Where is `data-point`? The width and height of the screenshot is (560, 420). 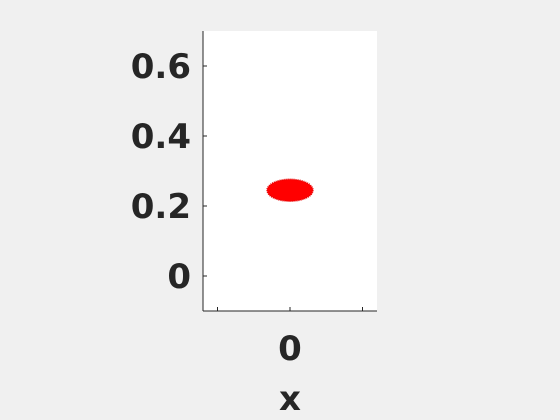
data-point is located at coordinates (290, 190).